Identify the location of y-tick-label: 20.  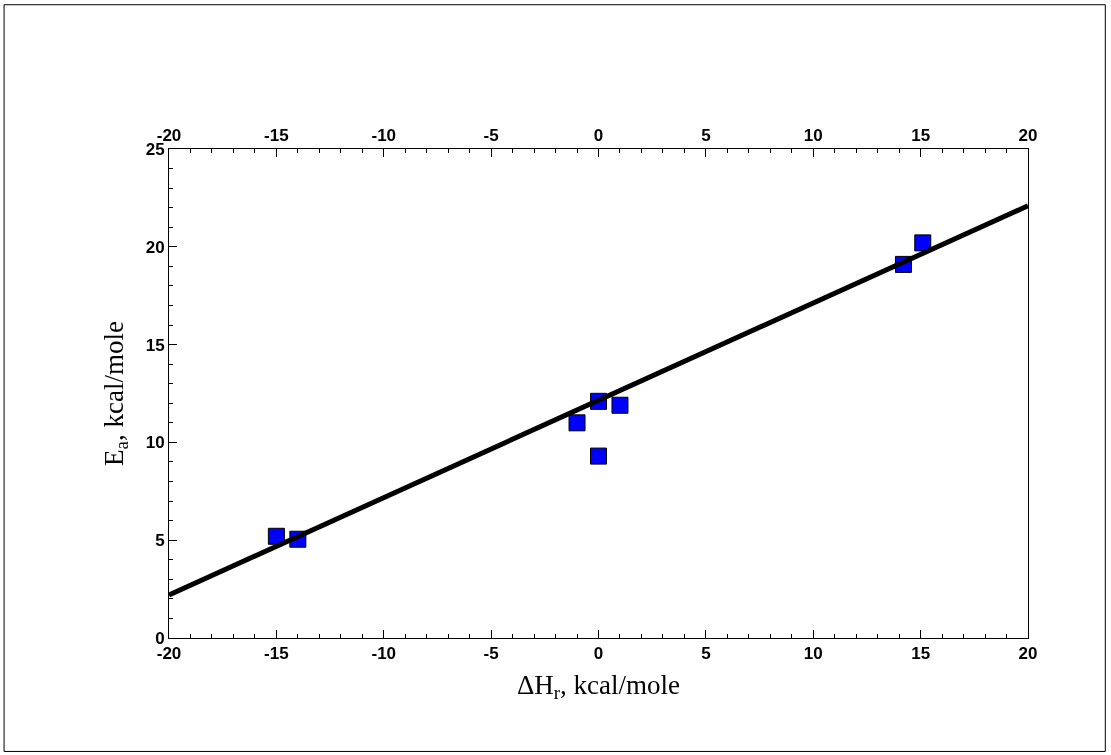
(155, 247).